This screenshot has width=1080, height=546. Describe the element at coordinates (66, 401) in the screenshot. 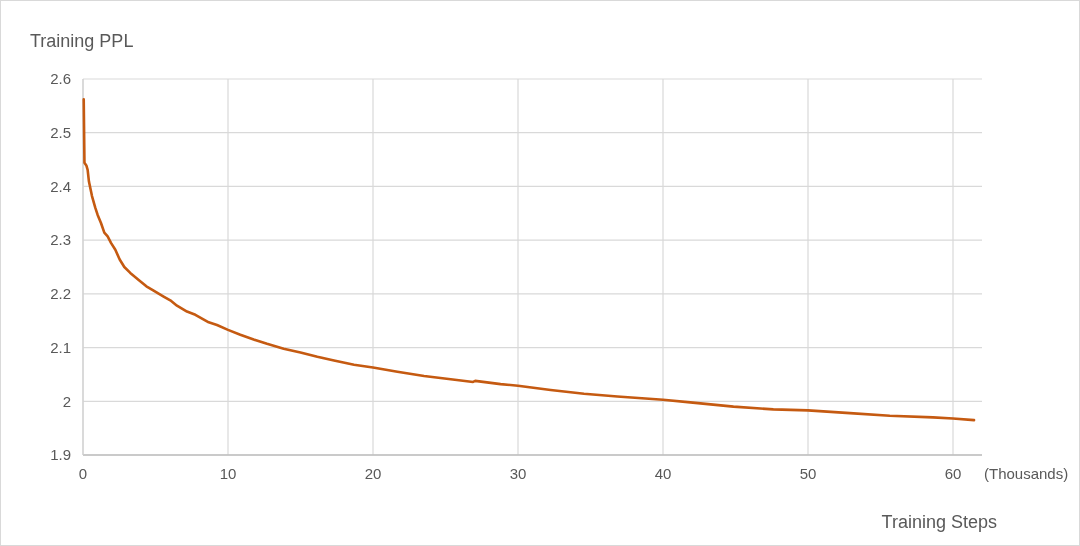

I see `y-tick-label: 2` at that location.